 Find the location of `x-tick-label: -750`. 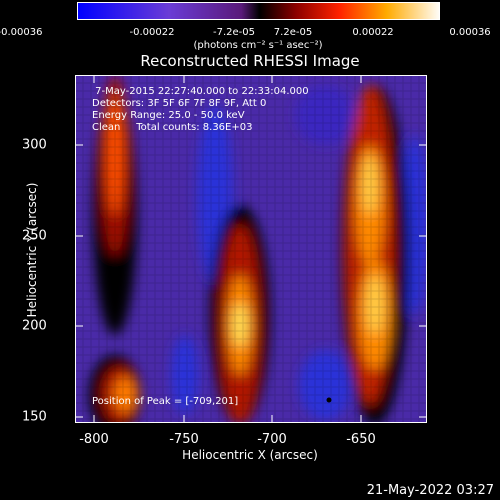

x-tick-label: -750 is located at coordinates (184, 439).